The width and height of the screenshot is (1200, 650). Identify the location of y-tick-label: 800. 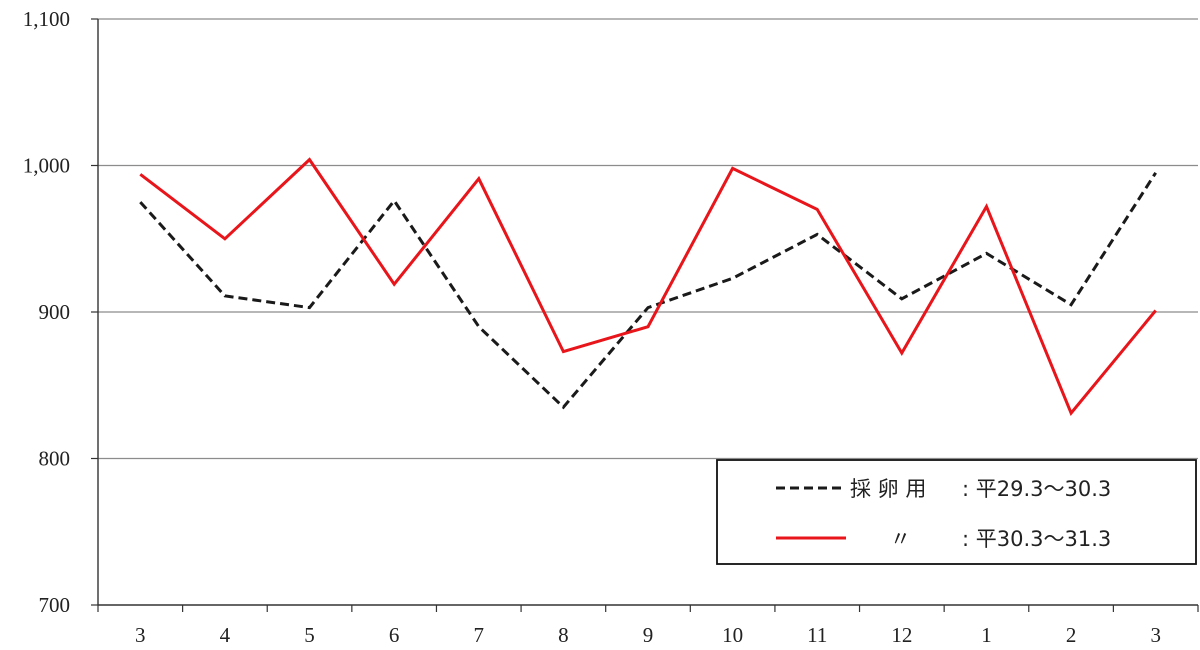
(55, 459).